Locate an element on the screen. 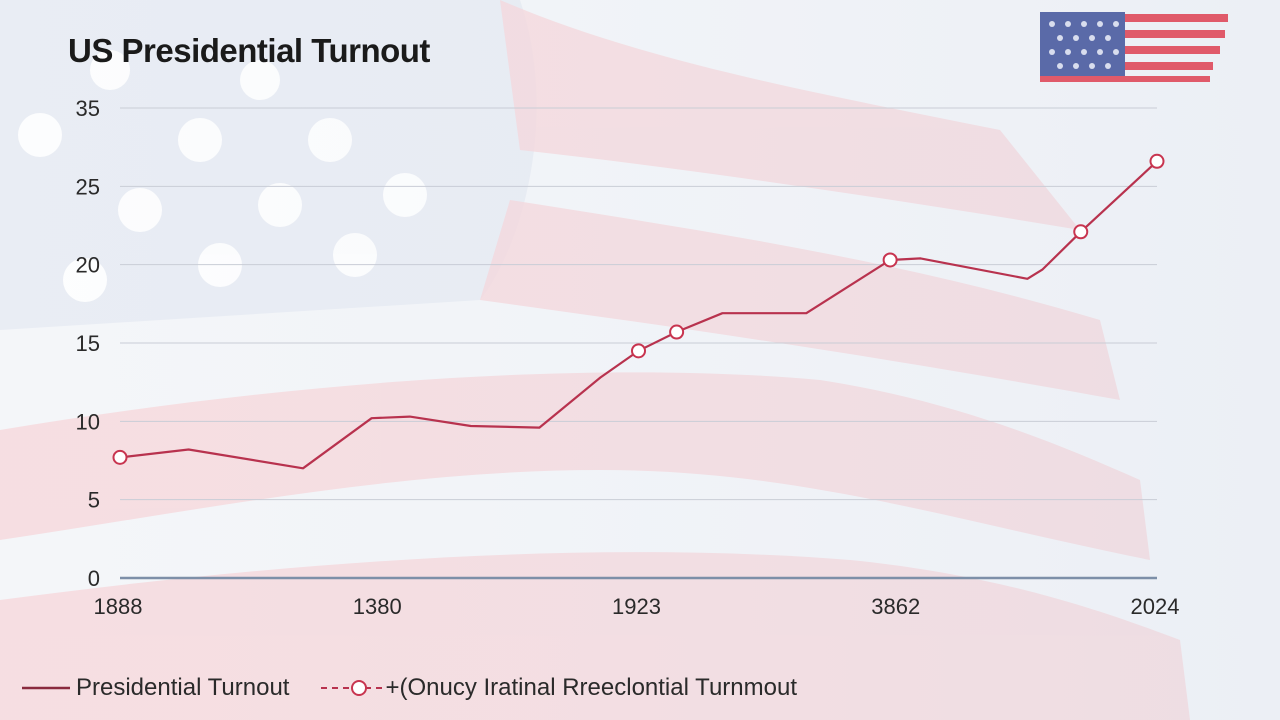  us-flag-icon is located at coordinates (1134, 47).